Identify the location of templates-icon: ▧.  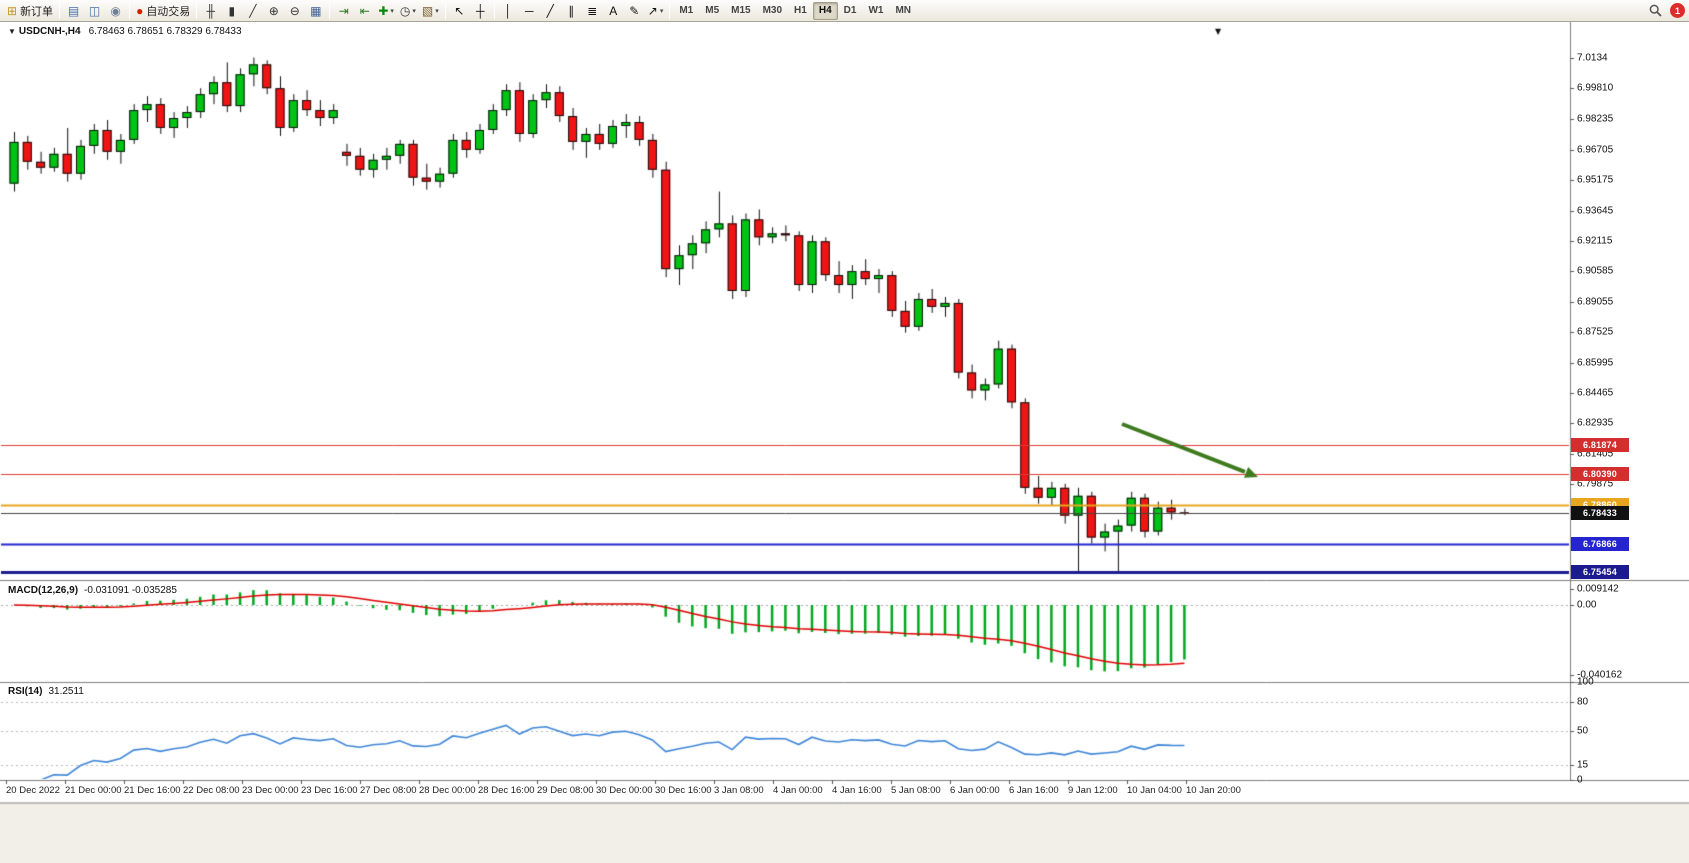
(427, 10).